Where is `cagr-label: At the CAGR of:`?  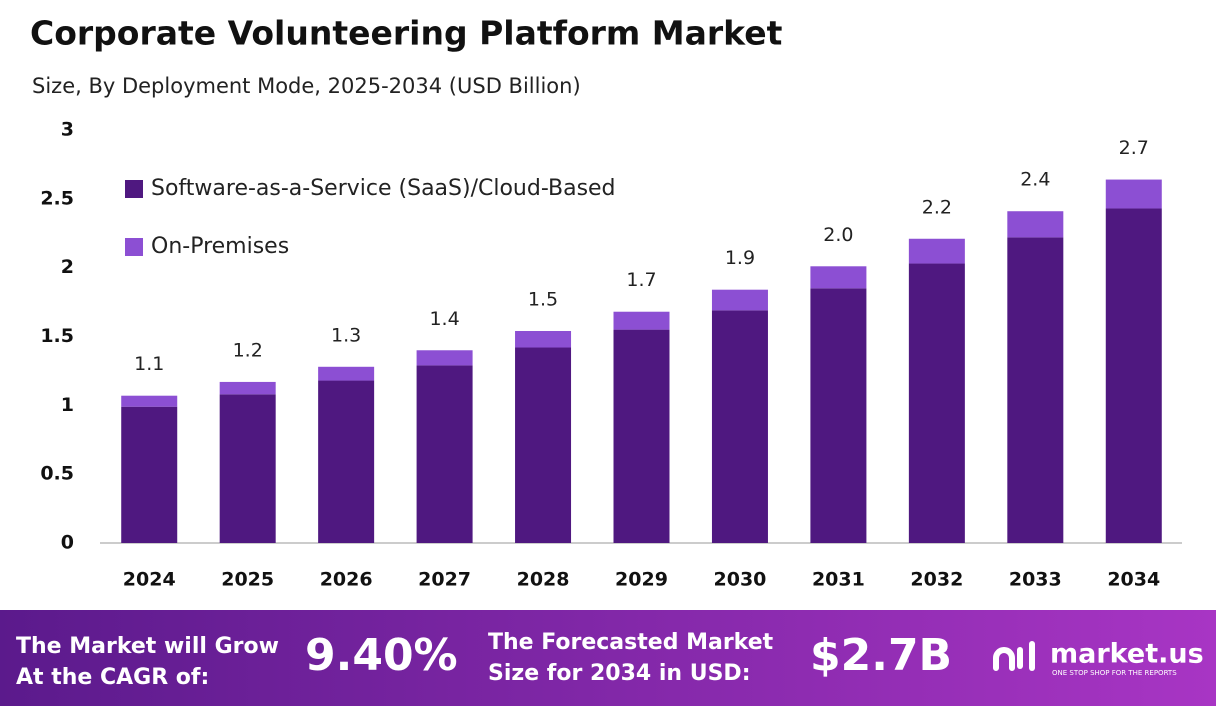
cagr-label: At the CAGR of: is located at coordinates (112, 677).